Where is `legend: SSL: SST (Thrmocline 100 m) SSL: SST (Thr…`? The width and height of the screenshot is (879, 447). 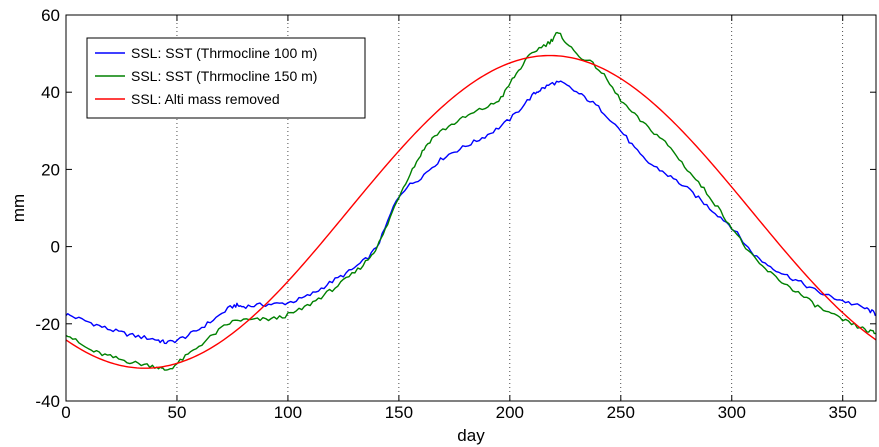
legend: SSL: SST (Thrmocline 100 m) SSL: SST (Thr… is located at coordinates (226, 78).